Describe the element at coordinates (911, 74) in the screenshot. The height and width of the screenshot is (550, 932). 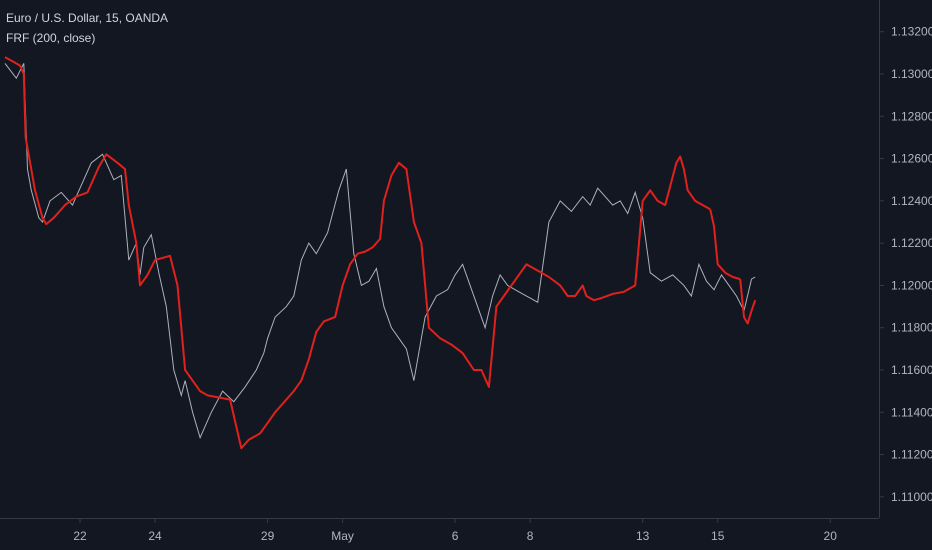
I see `y-tick-label: 1.13000` at that location.